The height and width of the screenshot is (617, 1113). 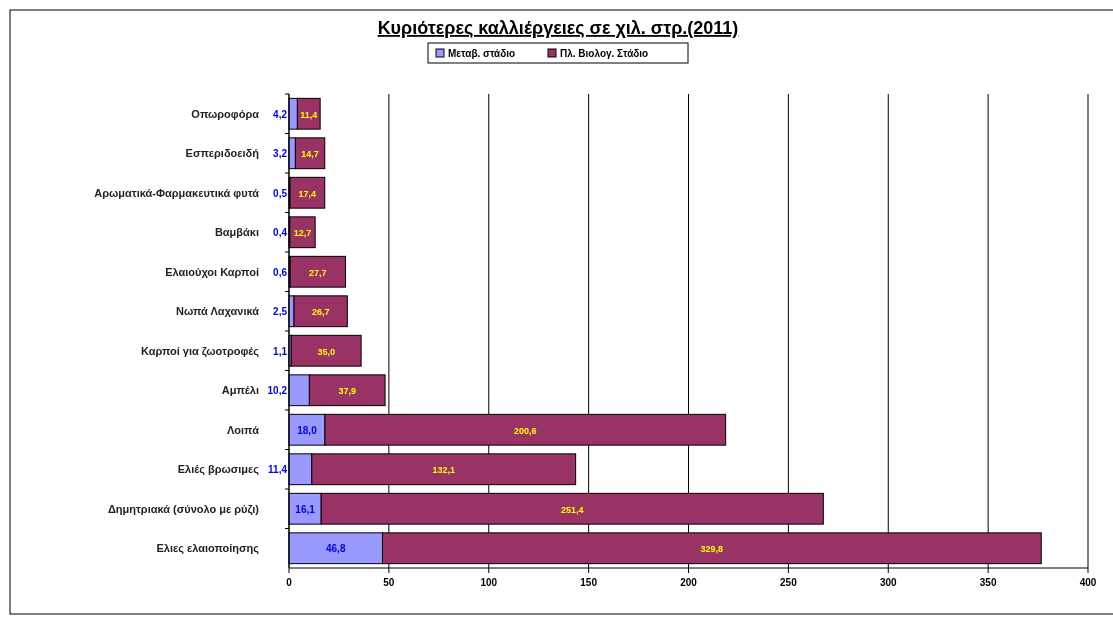 What do you see at coordinates (589, 582) in the screenshot?
I see `x-tick-label: 150` at bounding box center [589, 582].